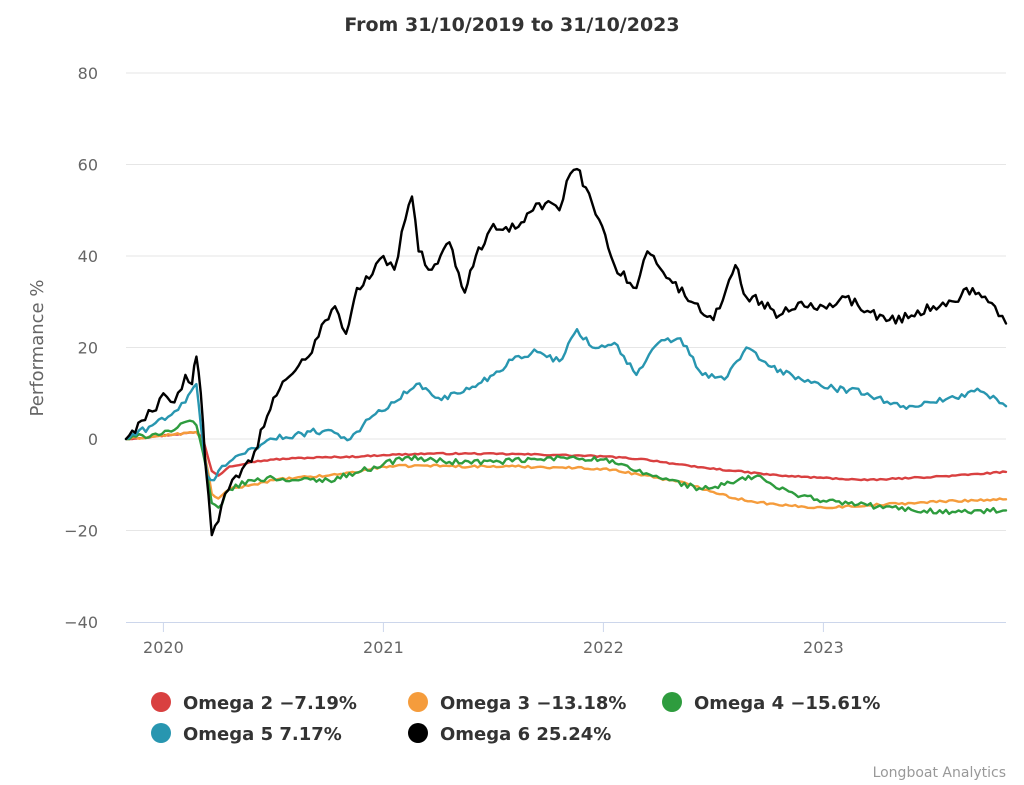  I want to click on legend-item-omega-5: Omega 5 7.17%, so click(246, 734).